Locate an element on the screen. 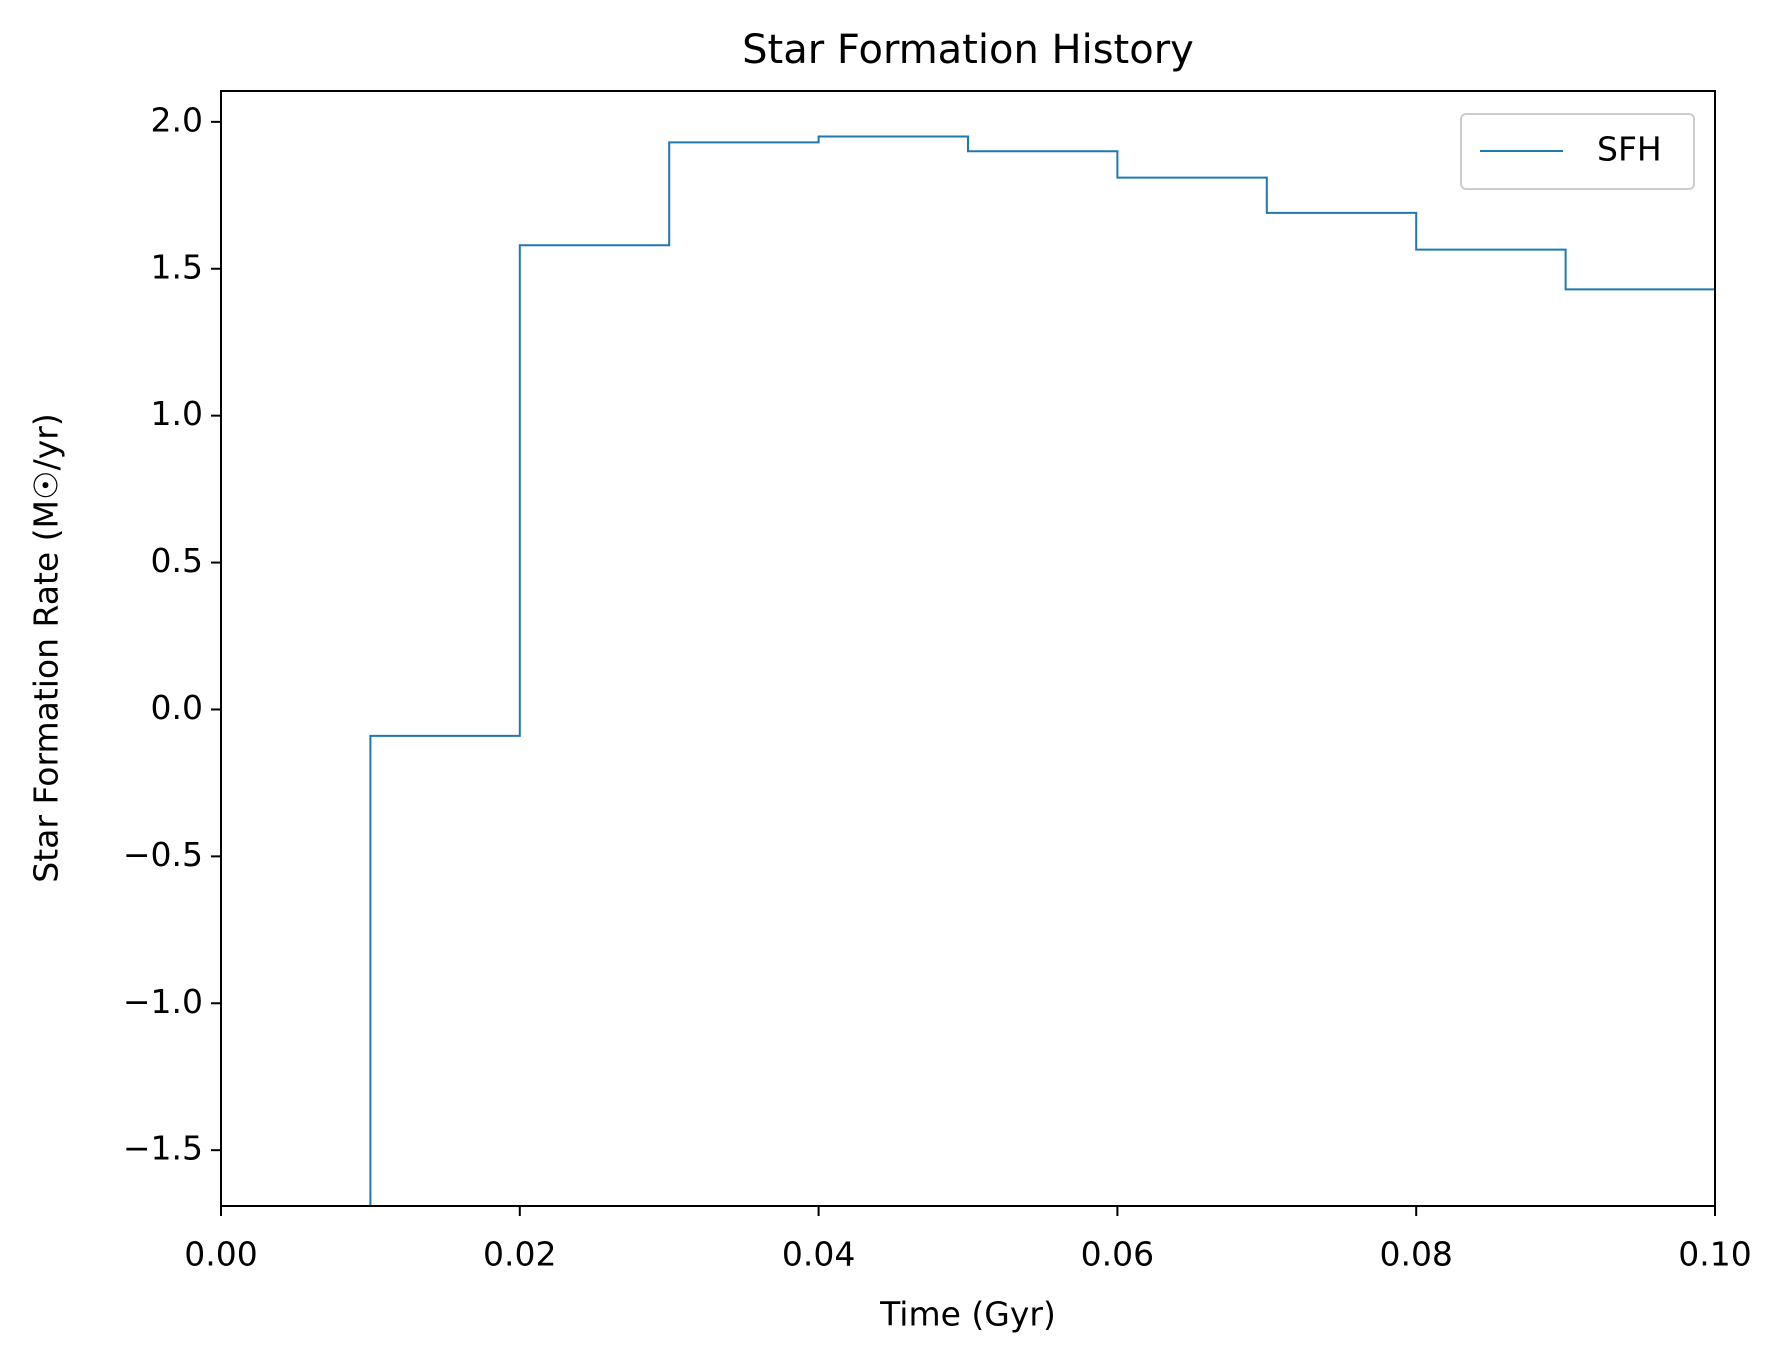 This screenshot has height=1361, width=1783. y-tick-label: 0.0 is located at coordinates (177, 707).